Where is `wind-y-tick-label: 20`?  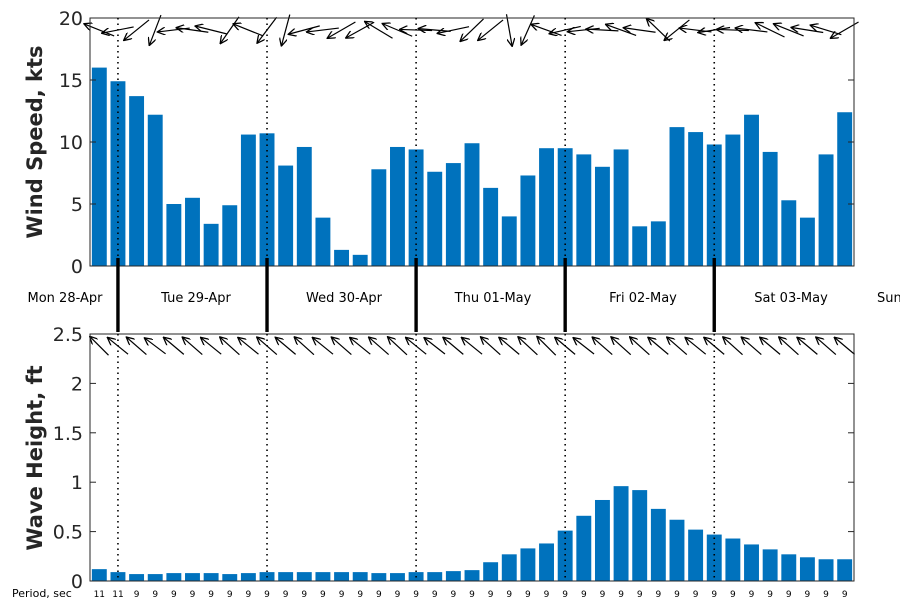 wind-y-tick-label: 20 is located at coordinates (71, 19).